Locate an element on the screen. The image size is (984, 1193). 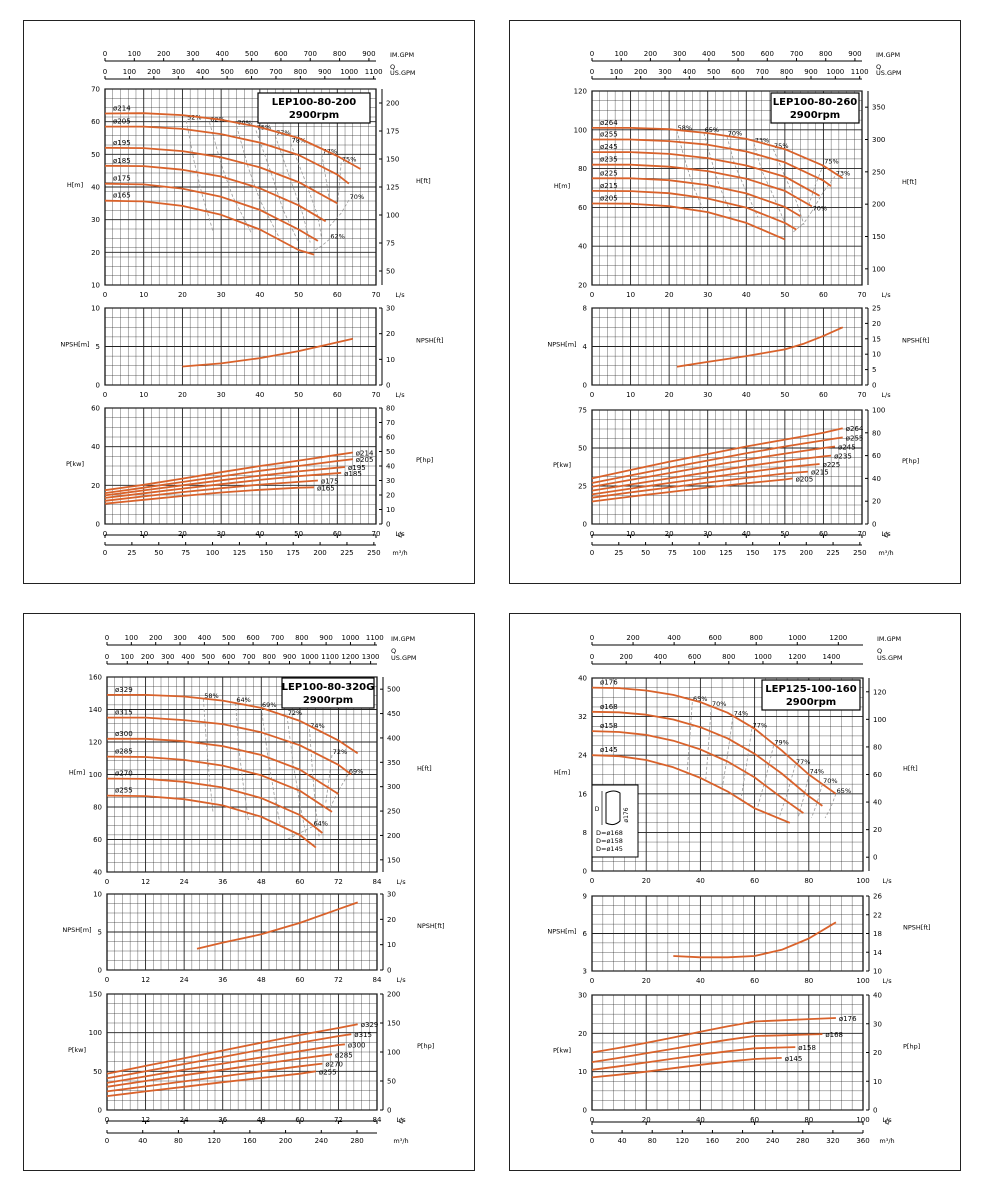
power-right-tick-label: 20 is located at coordinates (877, 1053).